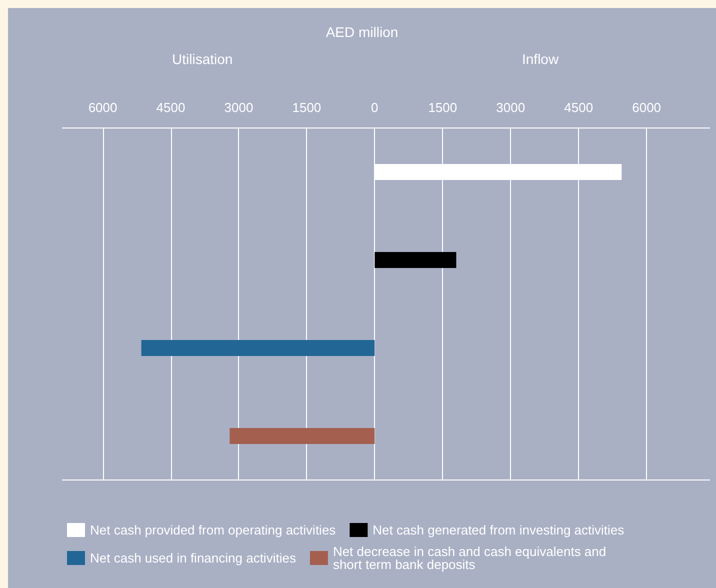  Describe the element at coordinates (213, 530) in the screenshot. I see `legend-label: Net cash provided from operating activities` at that location.